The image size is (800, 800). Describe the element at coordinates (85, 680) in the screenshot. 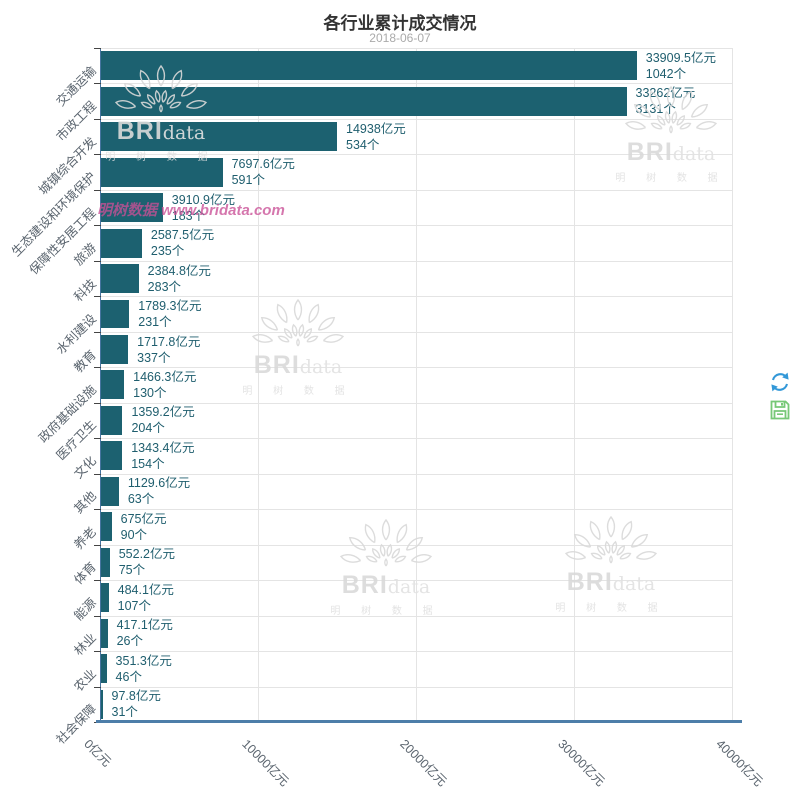

I see `category-label: 农业` at that location.